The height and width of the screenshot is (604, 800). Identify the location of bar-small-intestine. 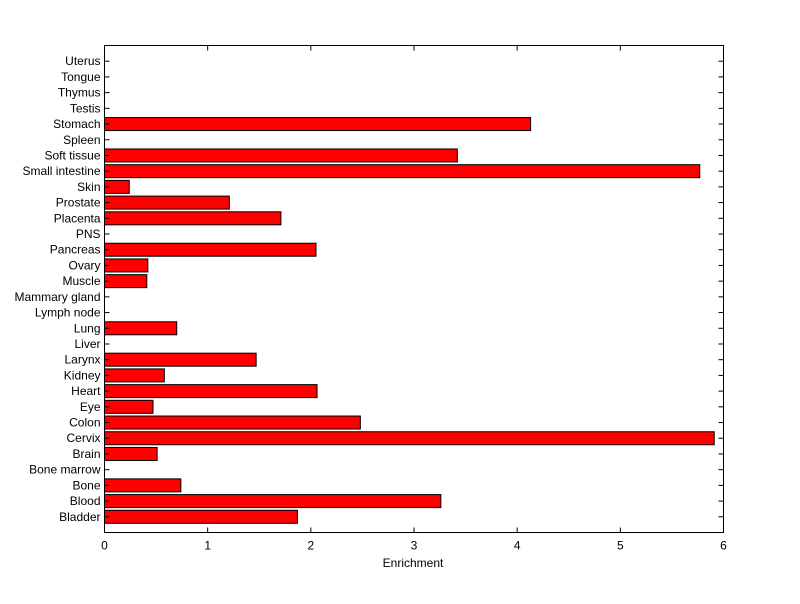
(402, 171).